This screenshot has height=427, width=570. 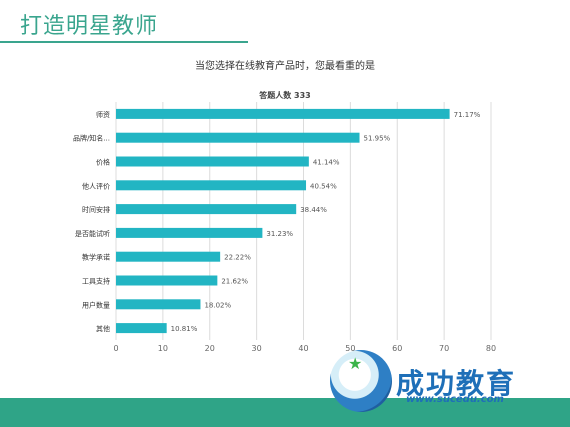 I want to click on x-tick-label: 0, so click(x=115, y=348).